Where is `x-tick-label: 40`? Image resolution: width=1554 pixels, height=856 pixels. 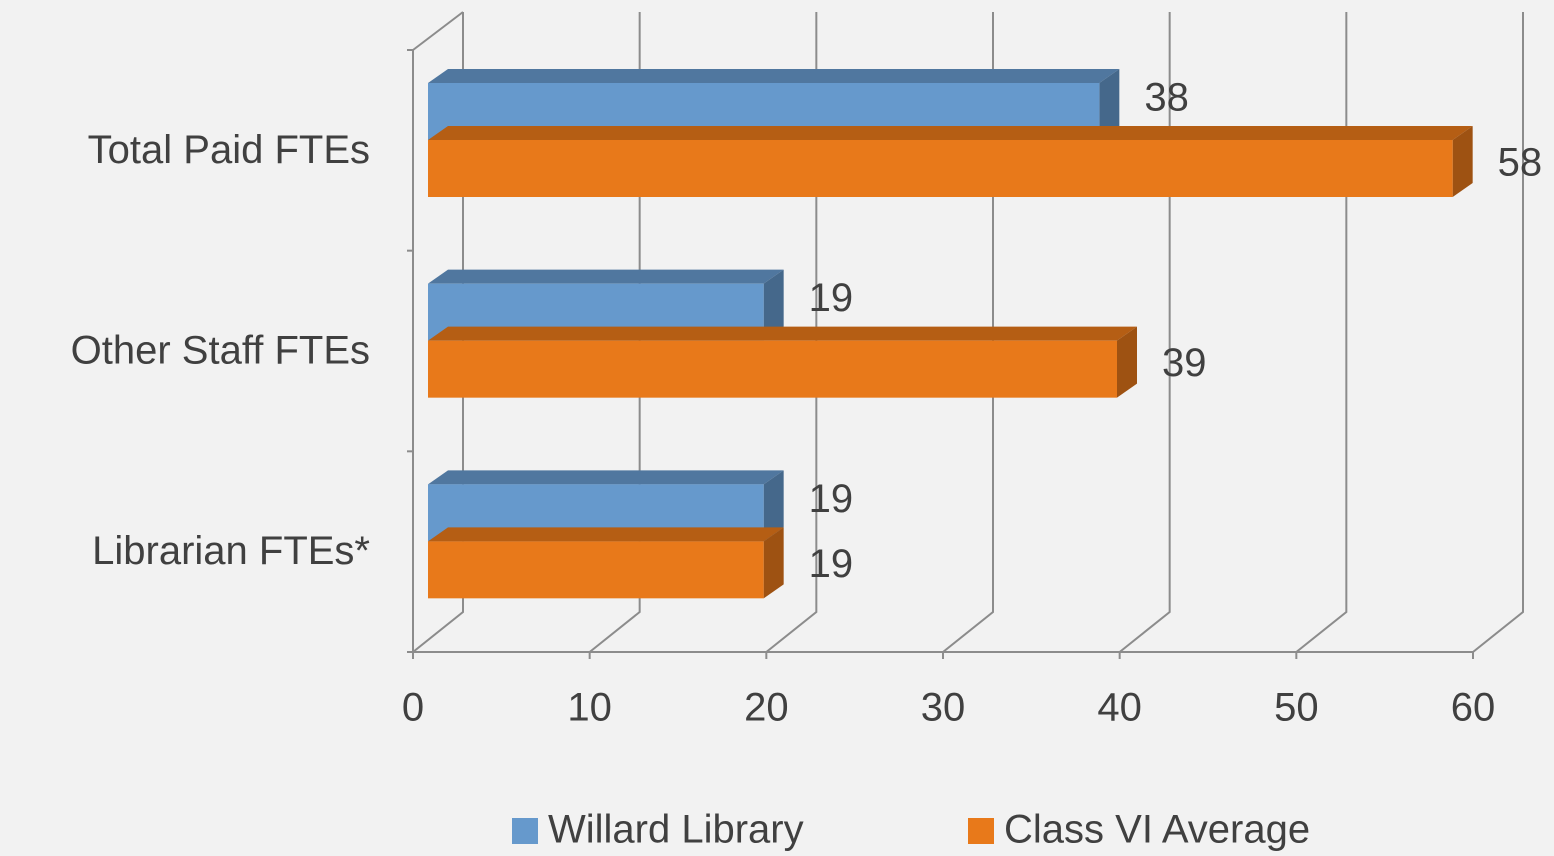
x-tick-label: 40 is located at coordinates (1119, 708).